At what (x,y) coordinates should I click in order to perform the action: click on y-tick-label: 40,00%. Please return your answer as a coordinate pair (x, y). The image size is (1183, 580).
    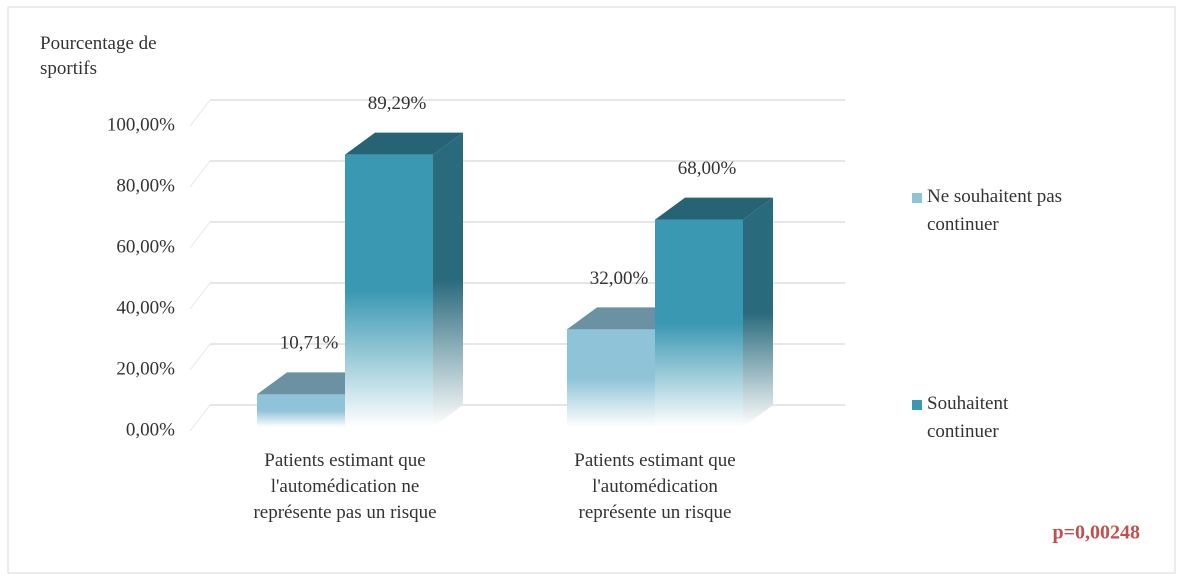
    Looking at the image, I should click on (145, 307).